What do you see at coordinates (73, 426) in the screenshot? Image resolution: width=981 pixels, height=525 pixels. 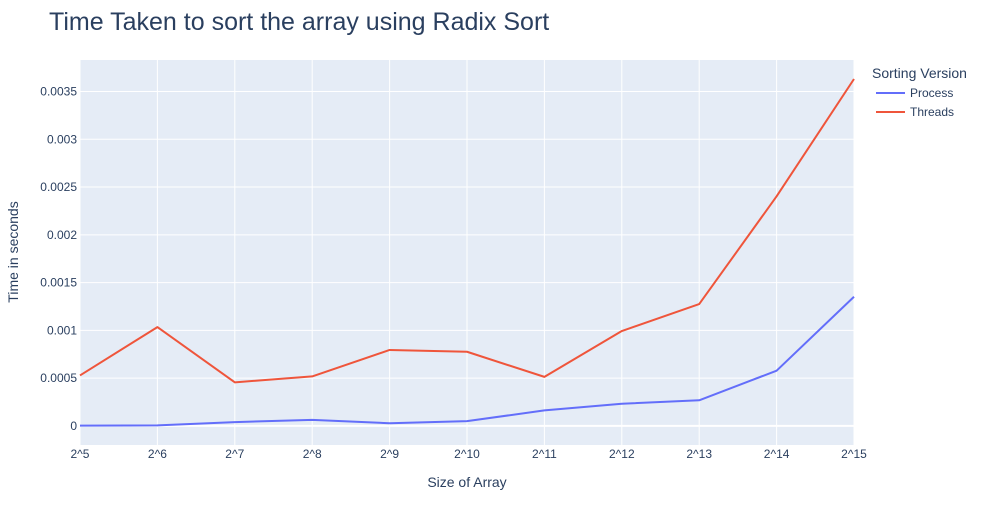 I see `y-tick-label: 0` at bounding box center [73, 426].